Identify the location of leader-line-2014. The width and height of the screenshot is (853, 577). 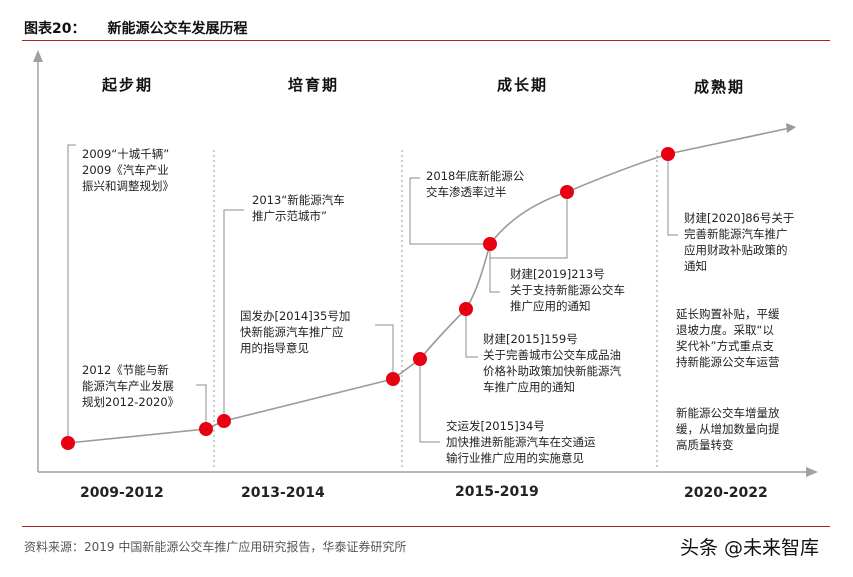
(384, 351).